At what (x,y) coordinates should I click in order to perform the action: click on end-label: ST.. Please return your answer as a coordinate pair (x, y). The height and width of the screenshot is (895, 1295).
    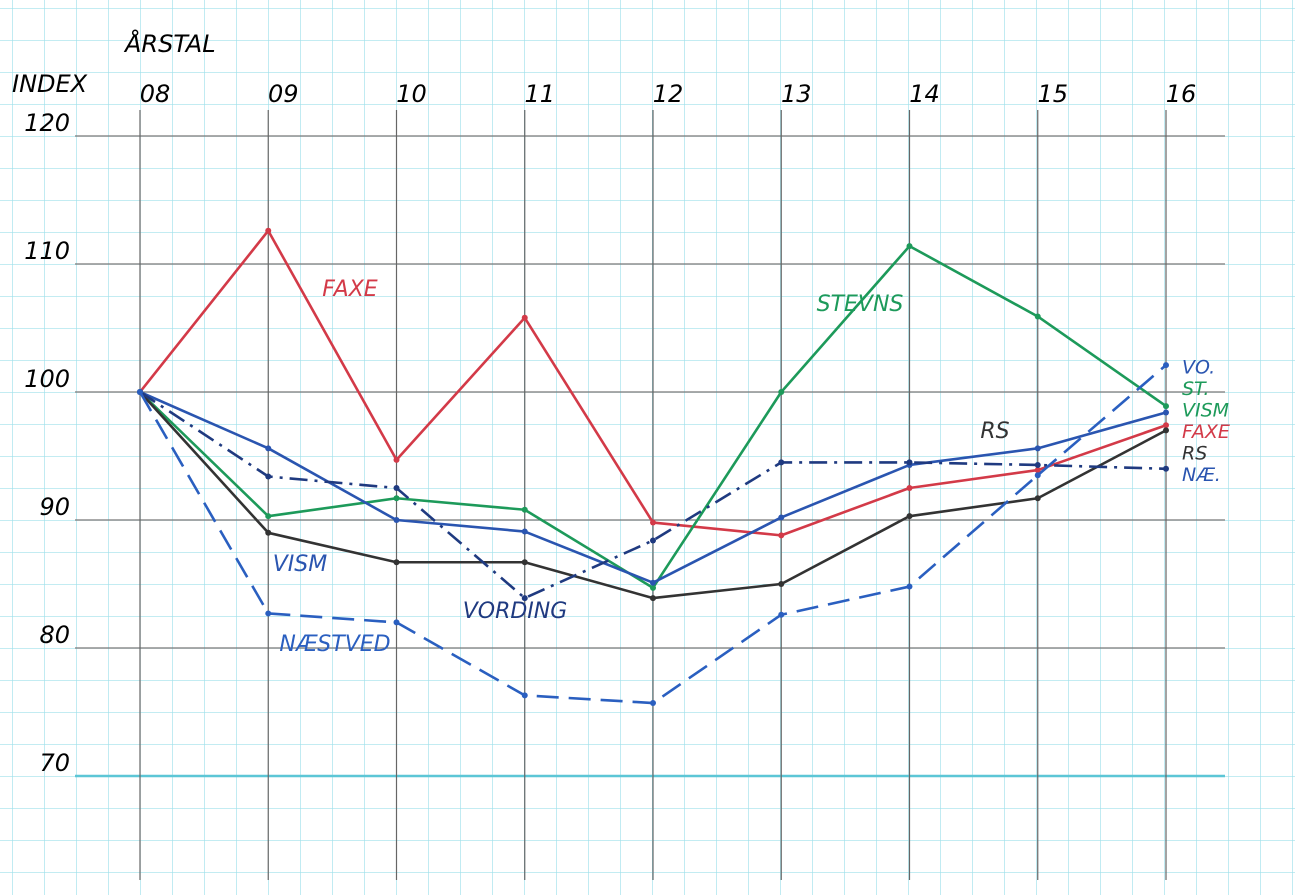
    Looking at the image, I should click on (1195, 389).